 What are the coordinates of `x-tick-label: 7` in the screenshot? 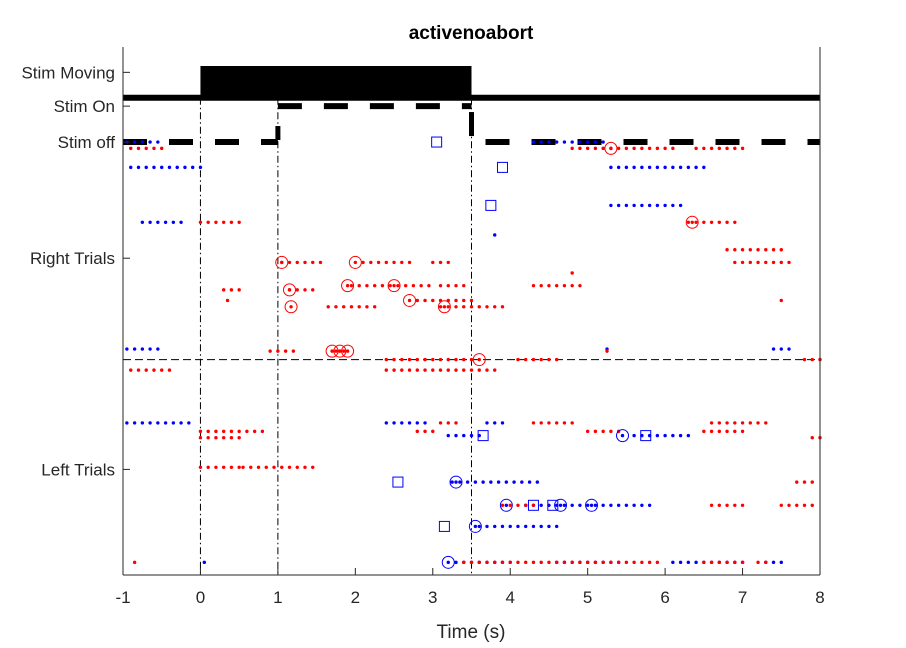 It's located at (742, 597).